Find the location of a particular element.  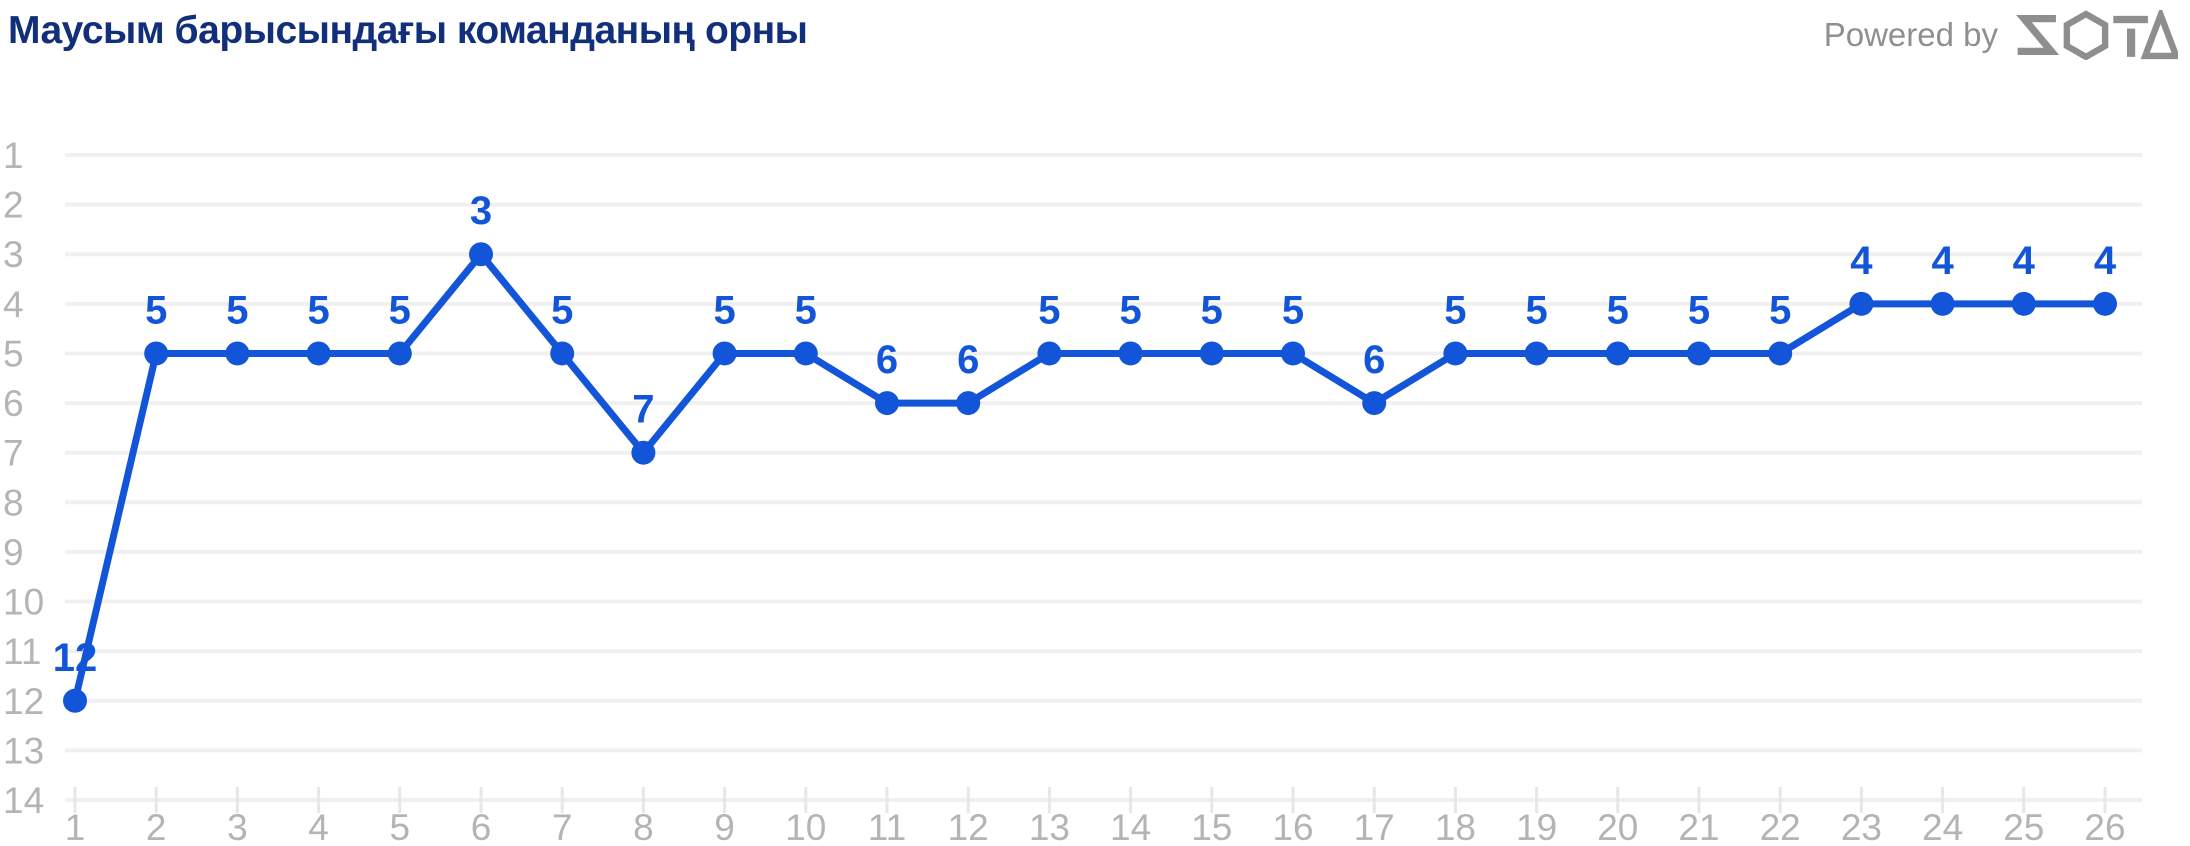

x-axis-label: 19 is located at coordinates (1536, 826).